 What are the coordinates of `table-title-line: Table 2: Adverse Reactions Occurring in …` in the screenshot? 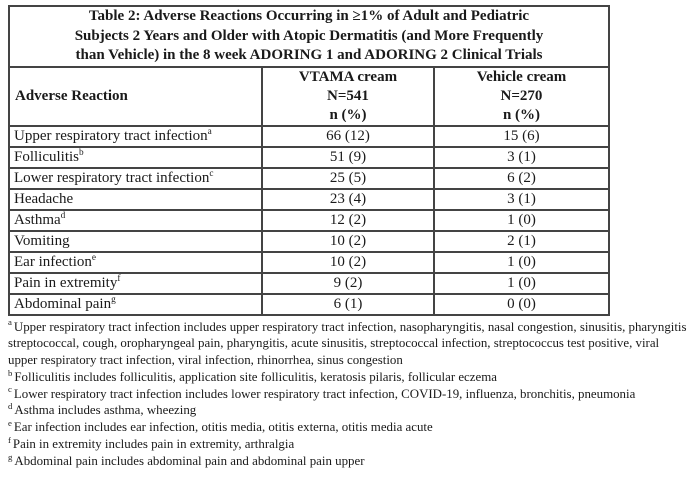 It's located at (309, 16).